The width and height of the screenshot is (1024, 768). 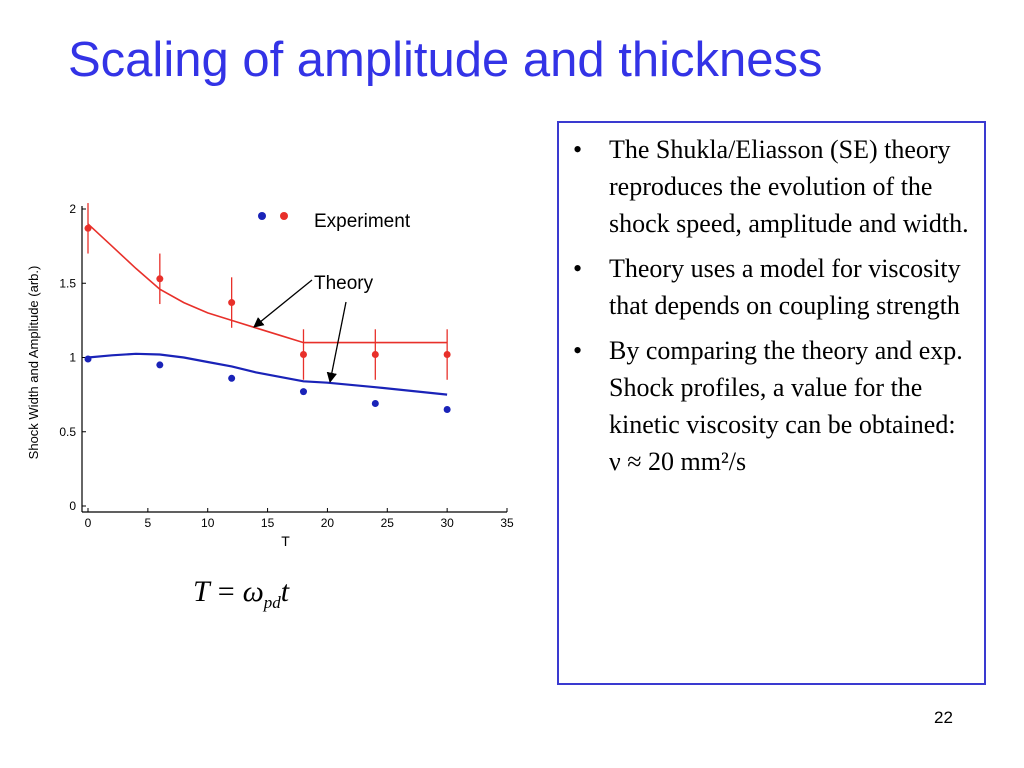 I want to click on x-tick-label: 15, so click(x=268, y=523).